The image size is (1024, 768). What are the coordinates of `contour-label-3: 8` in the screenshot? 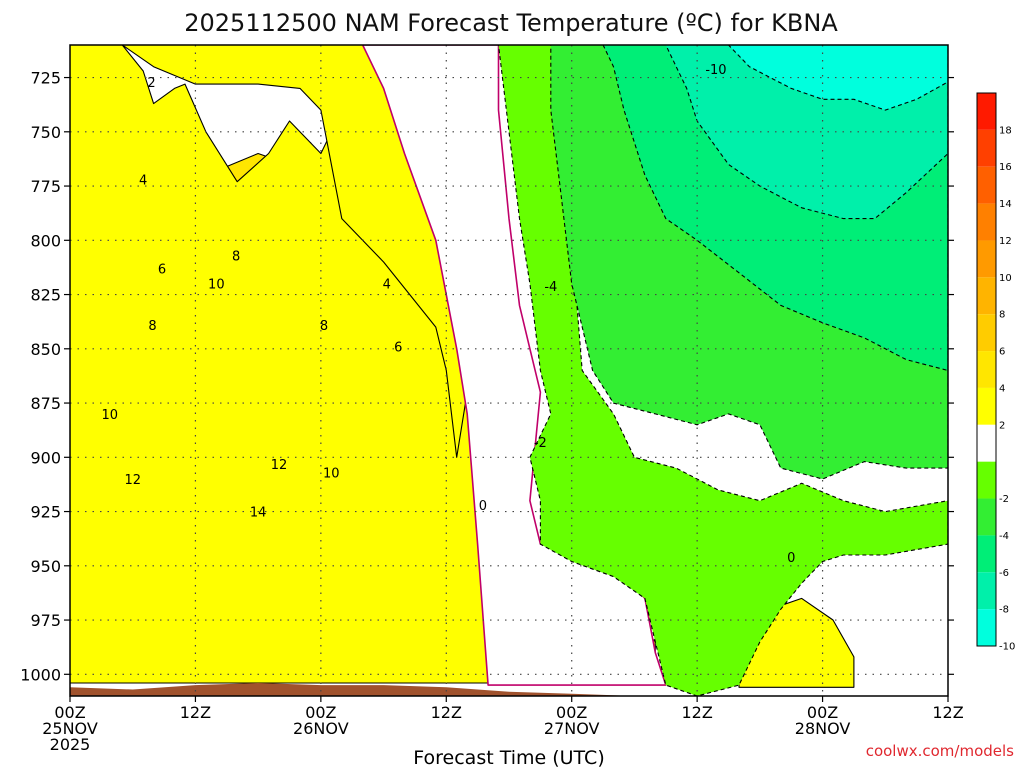 It's located at (236, 256).